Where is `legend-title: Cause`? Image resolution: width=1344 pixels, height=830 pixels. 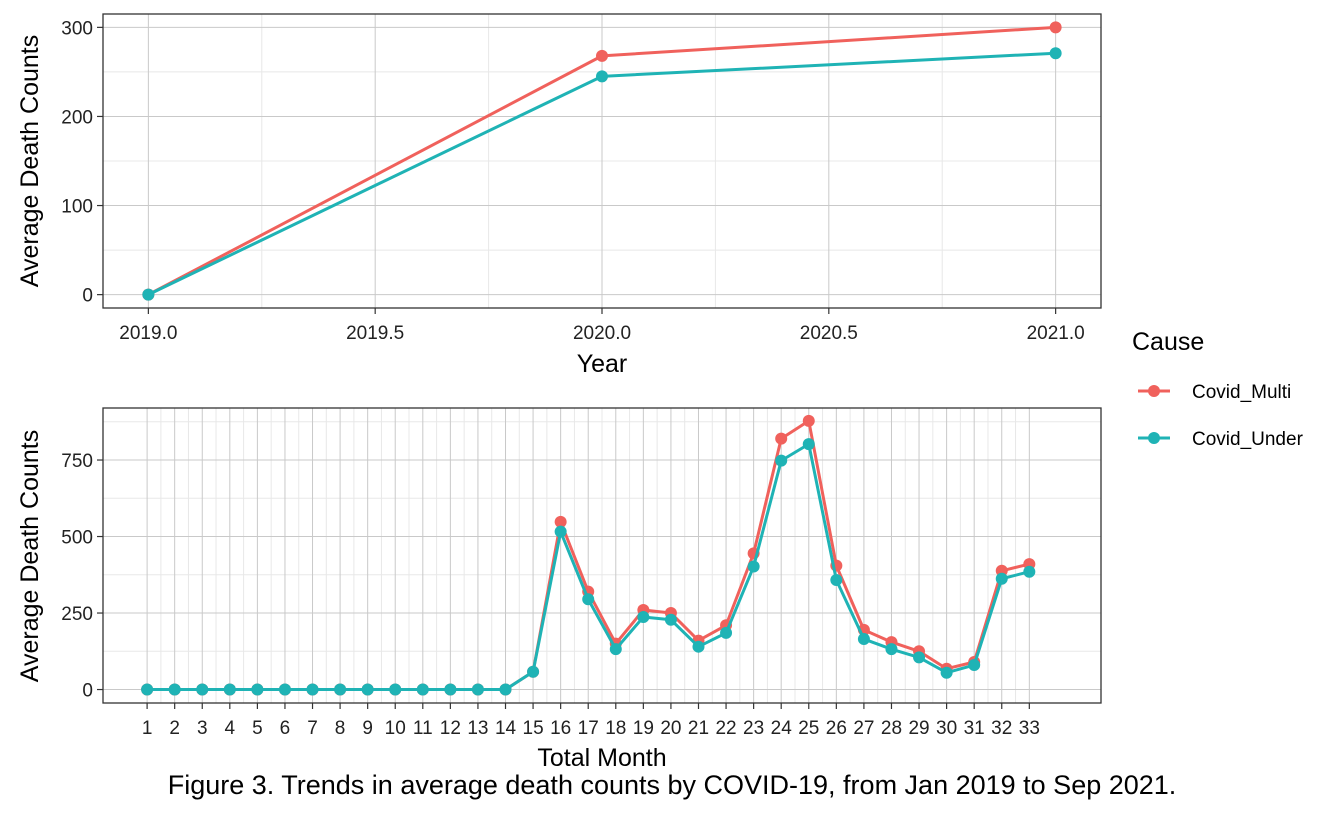 legend-title: Cause is located at coordinates (1168, 342).